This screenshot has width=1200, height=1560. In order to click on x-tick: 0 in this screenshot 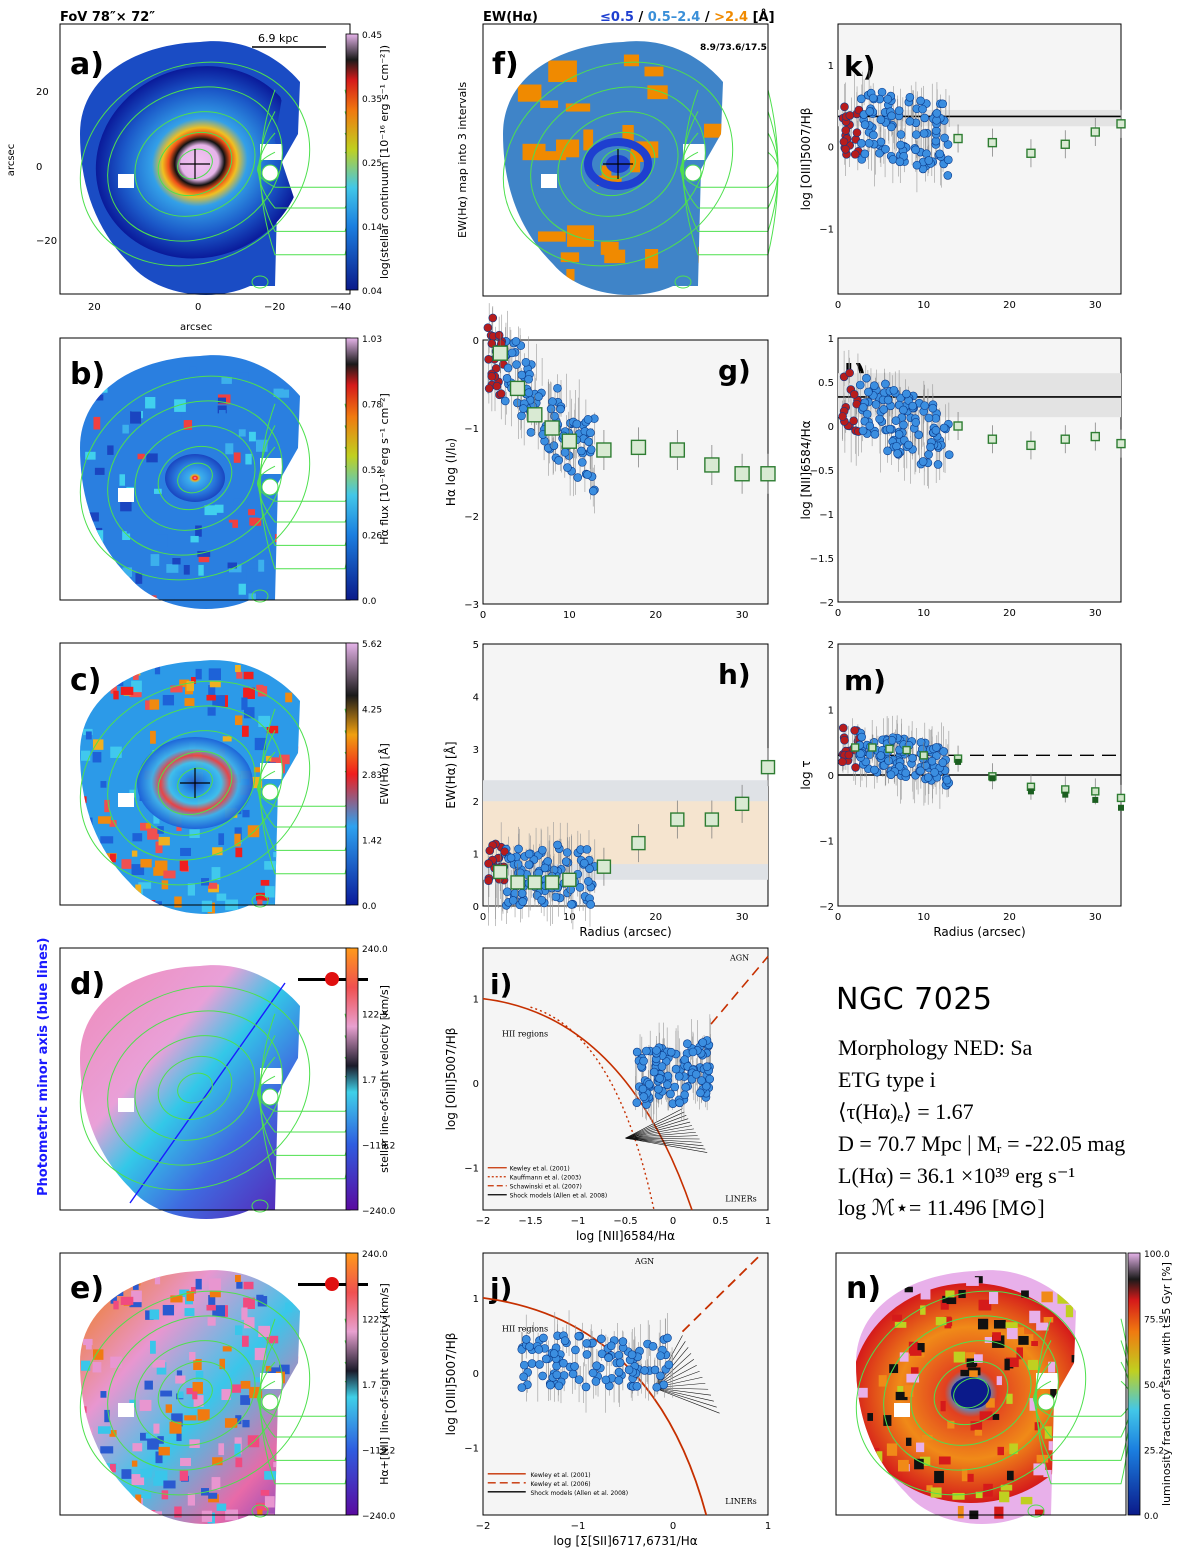, I will do `click(198, 307)`.